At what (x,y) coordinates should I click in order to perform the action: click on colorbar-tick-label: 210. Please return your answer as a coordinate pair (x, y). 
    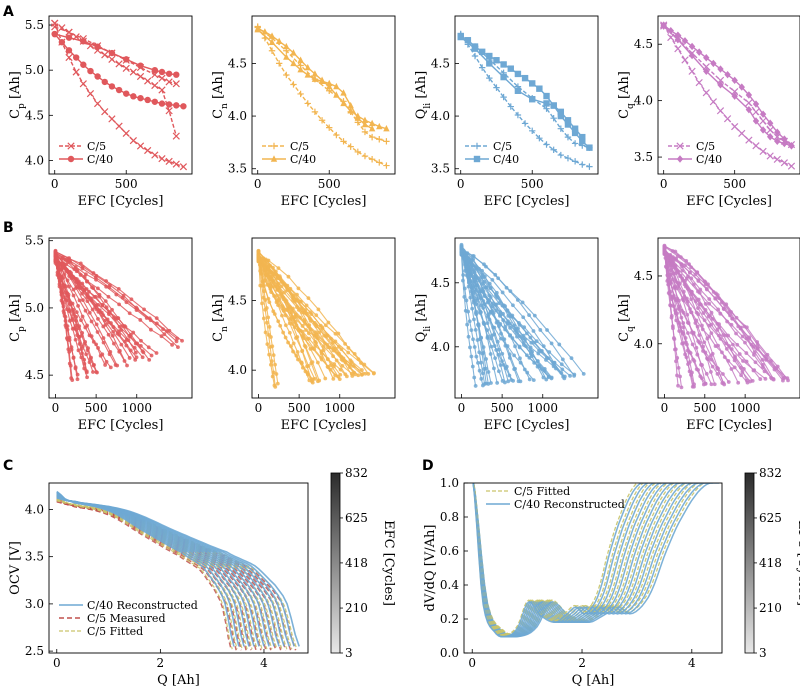
    Looking at the image, I should click on (356, 608).